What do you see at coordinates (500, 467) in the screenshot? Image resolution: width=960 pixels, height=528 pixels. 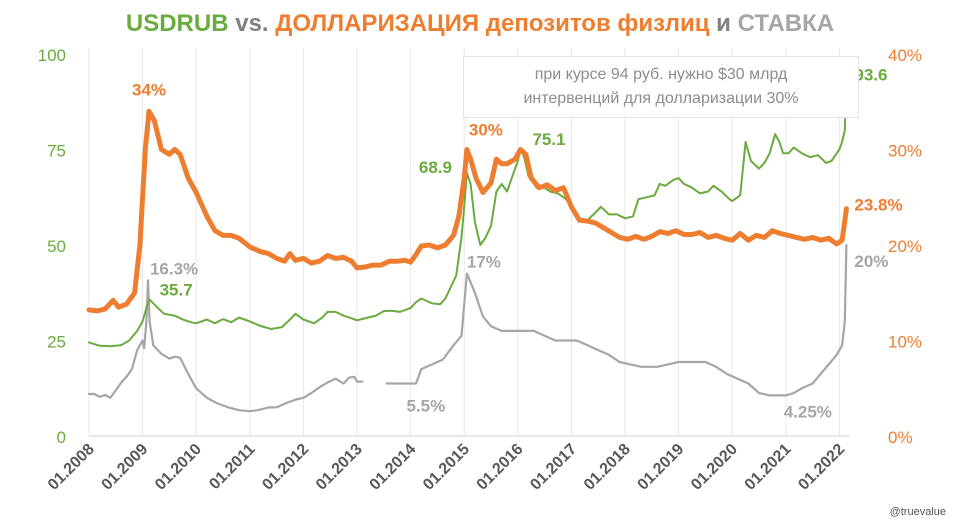 I see `x-axis-tick-label: 01.2016` at bounding box center [500, 467].